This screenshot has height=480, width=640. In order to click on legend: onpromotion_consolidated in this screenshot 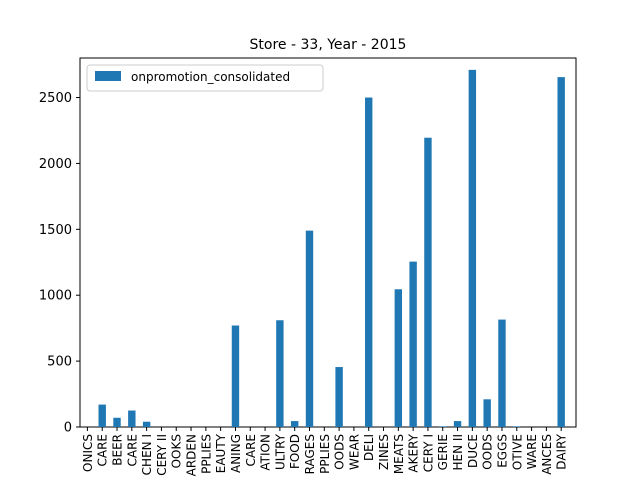, I will do `click(205, 78)`.